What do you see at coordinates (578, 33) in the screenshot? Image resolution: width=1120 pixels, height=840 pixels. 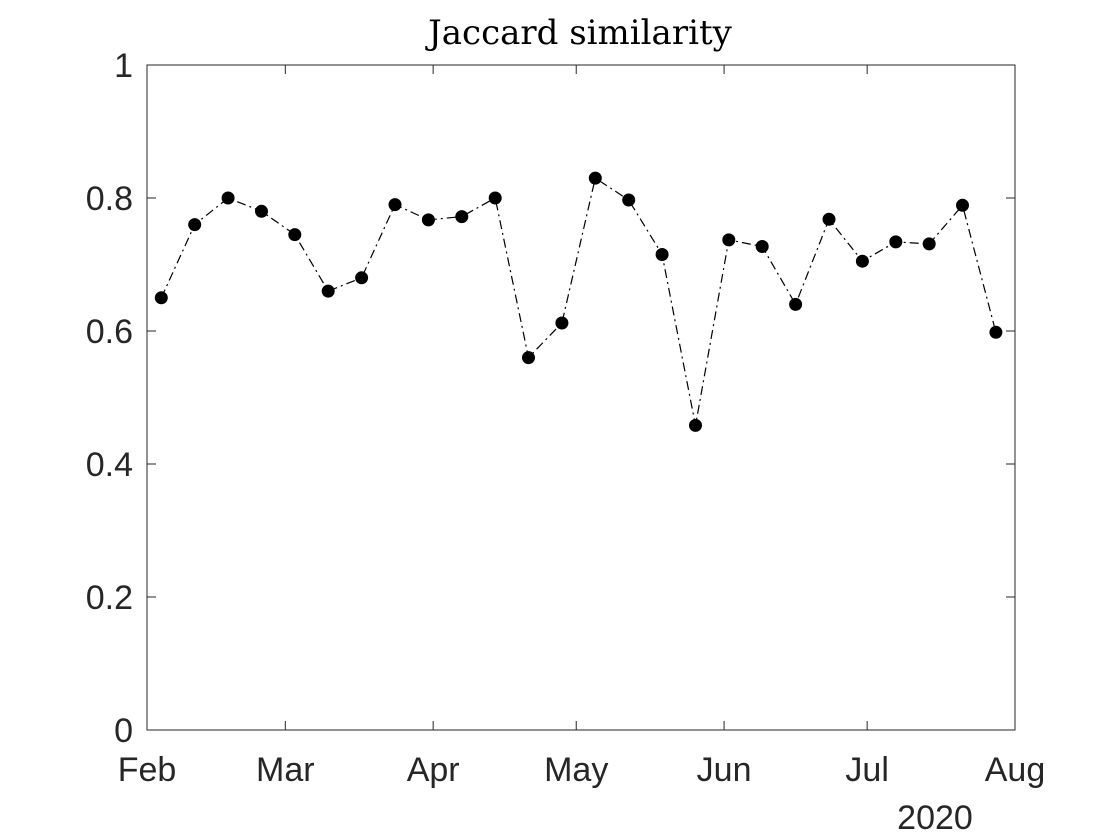 I see `chart-title: Jaccard similarity` at bounding box center [578, 33].